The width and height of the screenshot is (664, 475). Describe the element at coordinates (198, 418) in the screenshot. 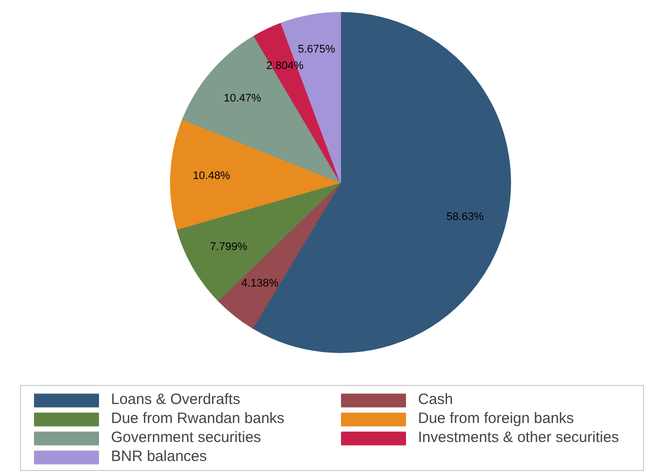

I see `legend-label: Due from Rwandan banks` at that location.